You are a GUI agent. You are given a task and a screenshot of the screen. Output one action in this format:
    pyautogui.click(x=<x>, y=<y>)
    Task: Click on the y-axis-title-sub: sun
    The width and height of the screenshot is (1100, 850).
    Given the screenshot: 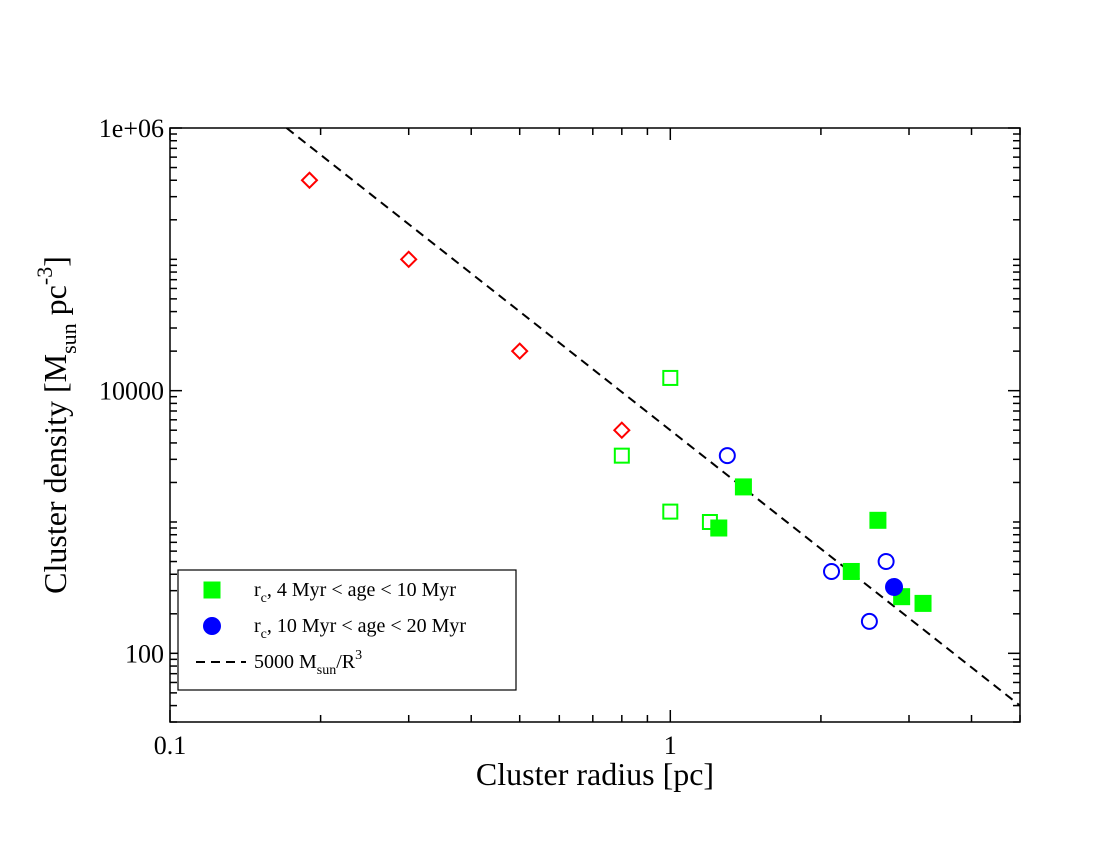 What is the action you would take?
    pyautogui.click(x=68, y=338)
    